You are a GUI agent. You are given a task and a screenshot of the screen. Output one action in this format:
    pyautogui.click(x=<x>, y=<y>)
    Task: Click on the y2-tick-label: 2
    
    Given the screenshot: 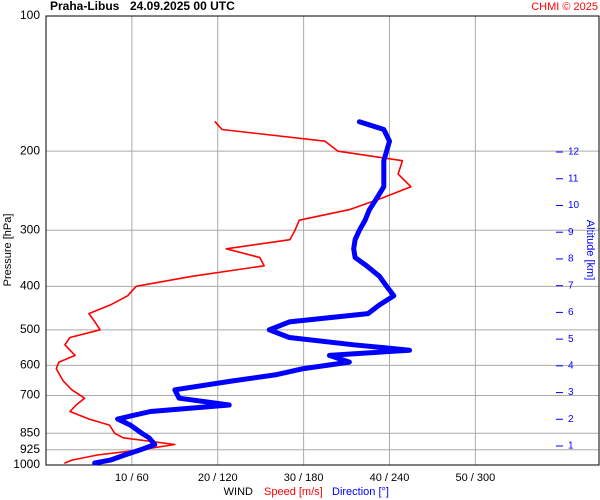 What is the action you would take?
    pyautogui.click(x=571, y=419)
    